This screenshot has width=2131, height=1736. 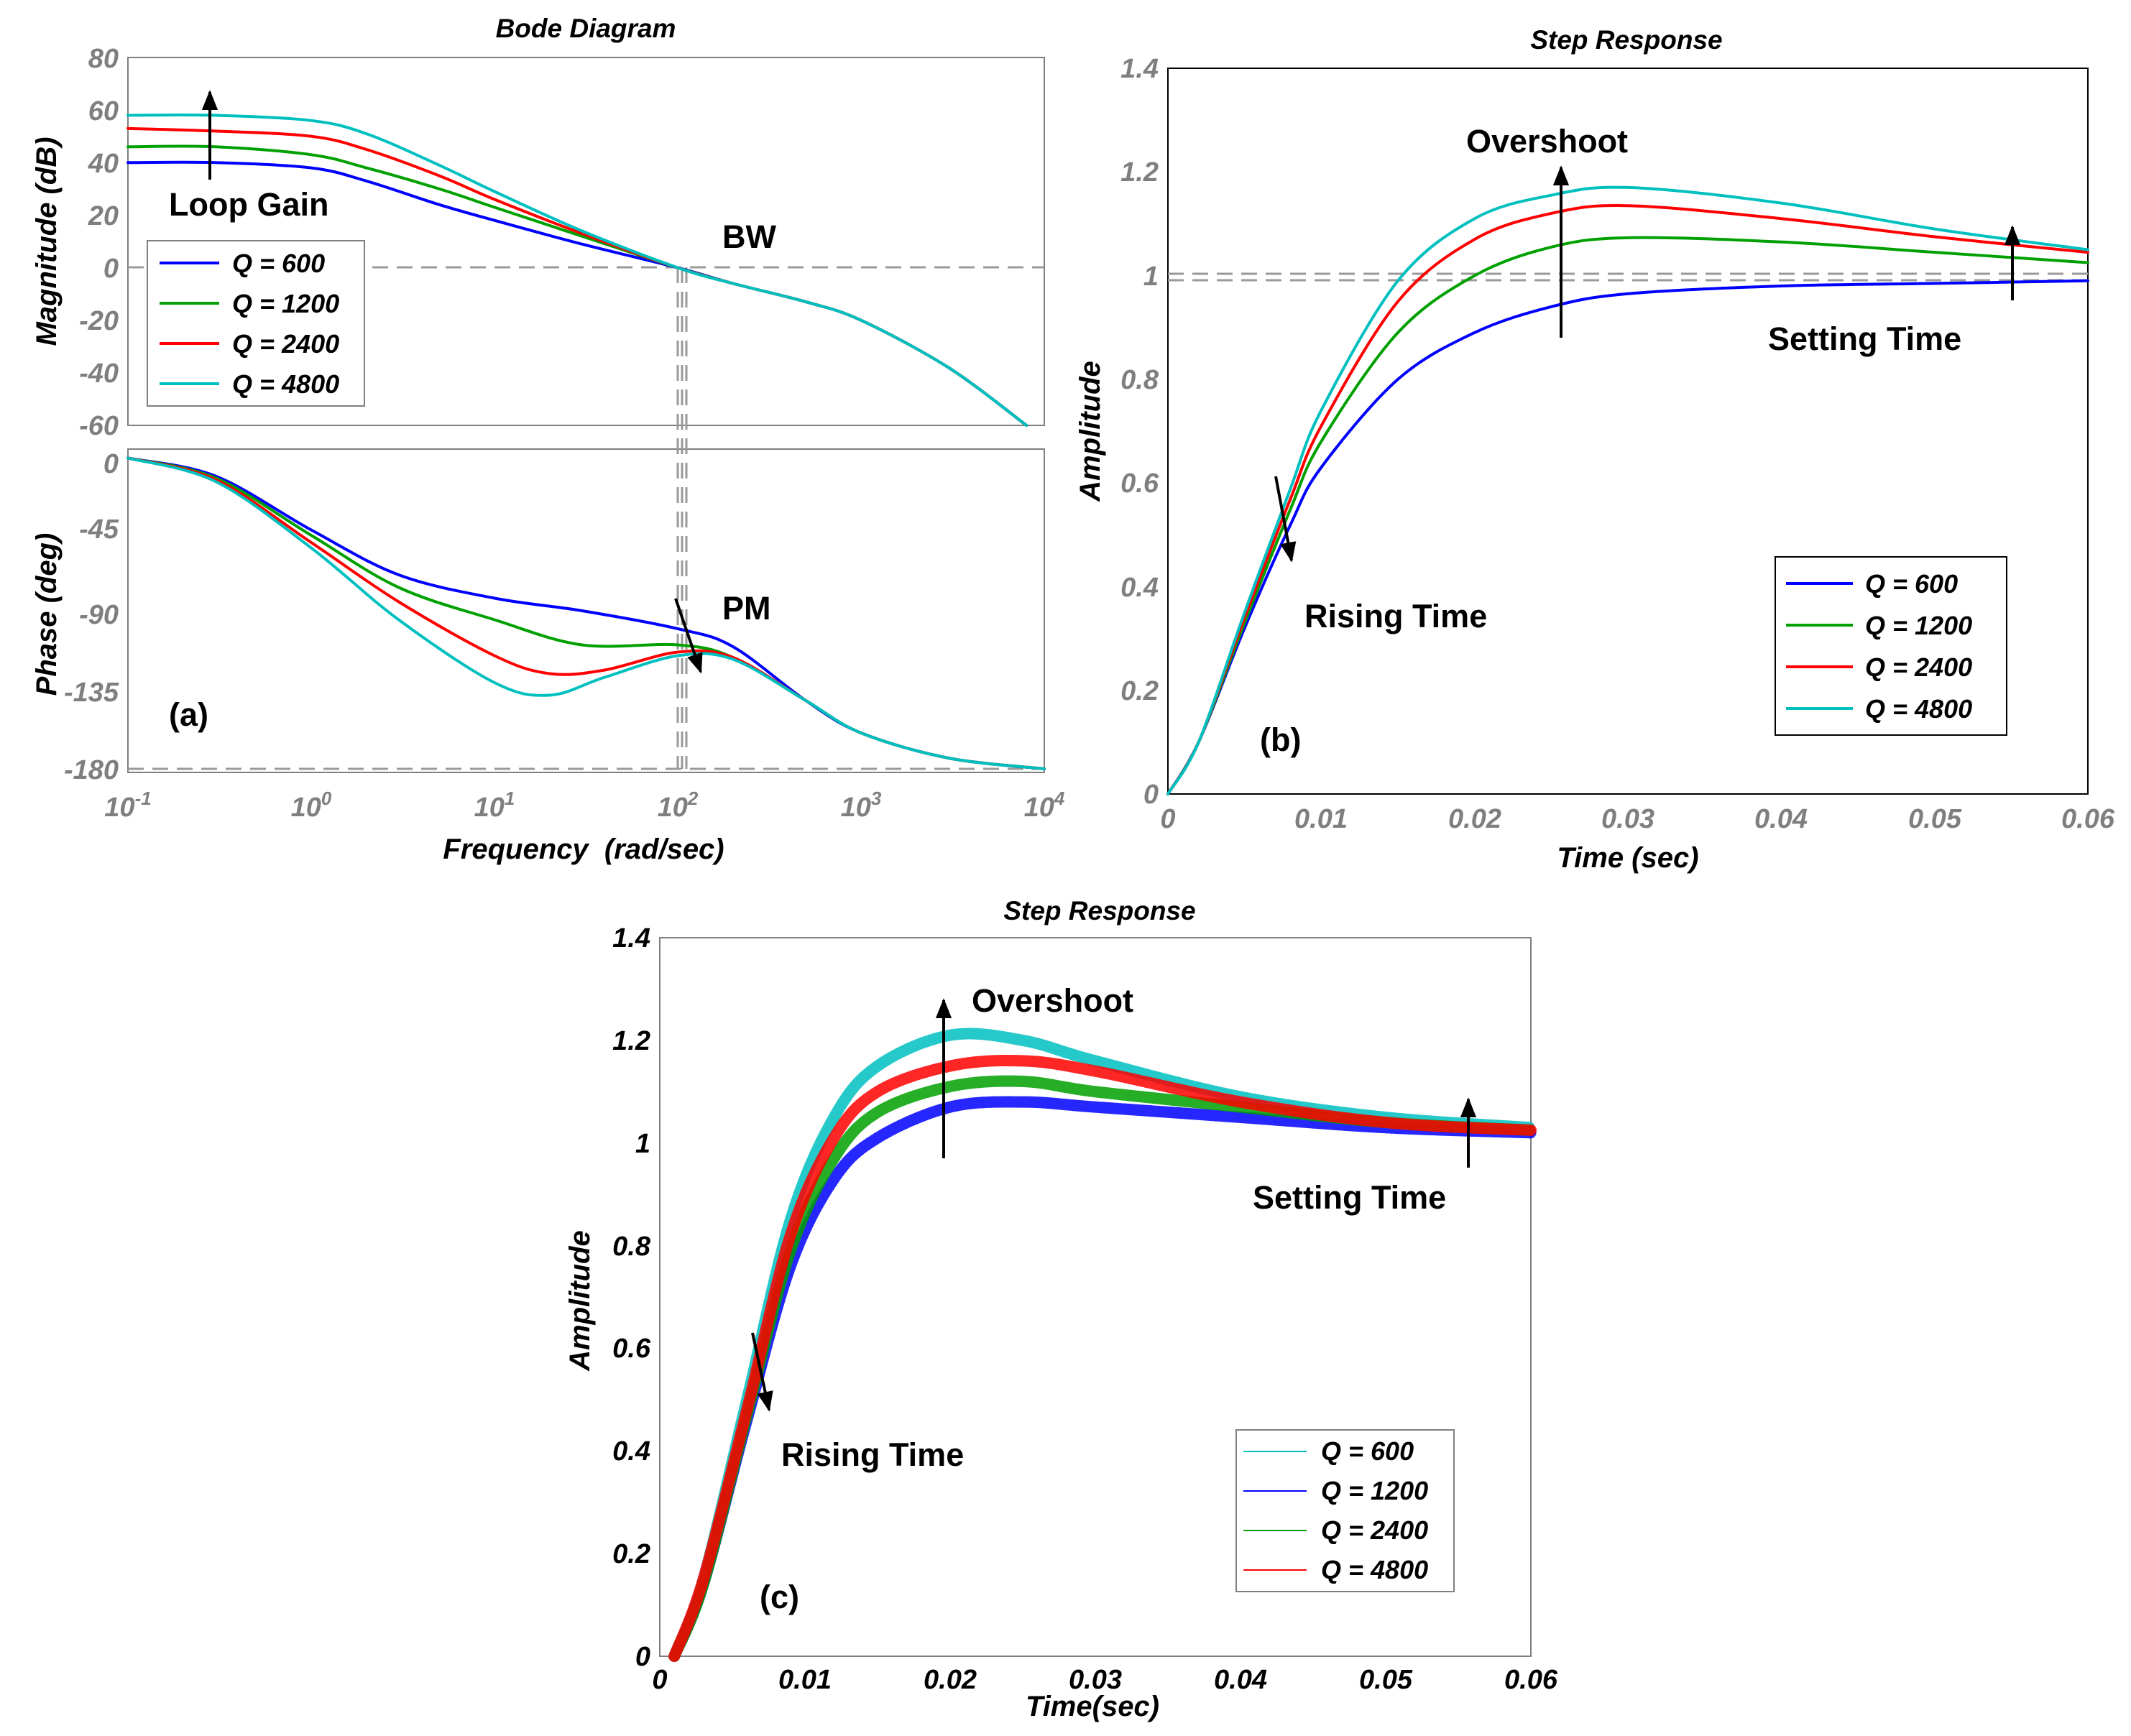 I want to click on phase-tick-m135: -135, so click(x=91, y=693).